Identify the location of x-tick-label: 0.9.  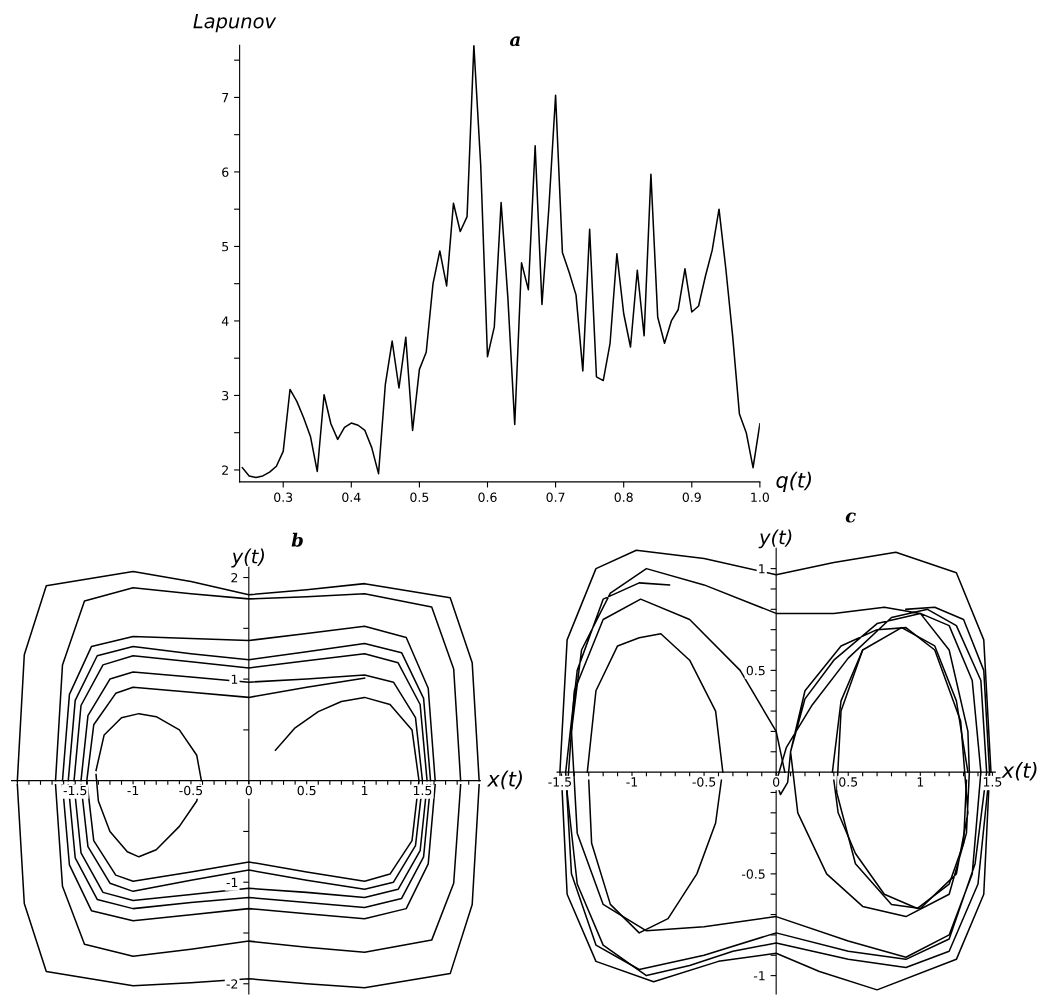
(691, 497).